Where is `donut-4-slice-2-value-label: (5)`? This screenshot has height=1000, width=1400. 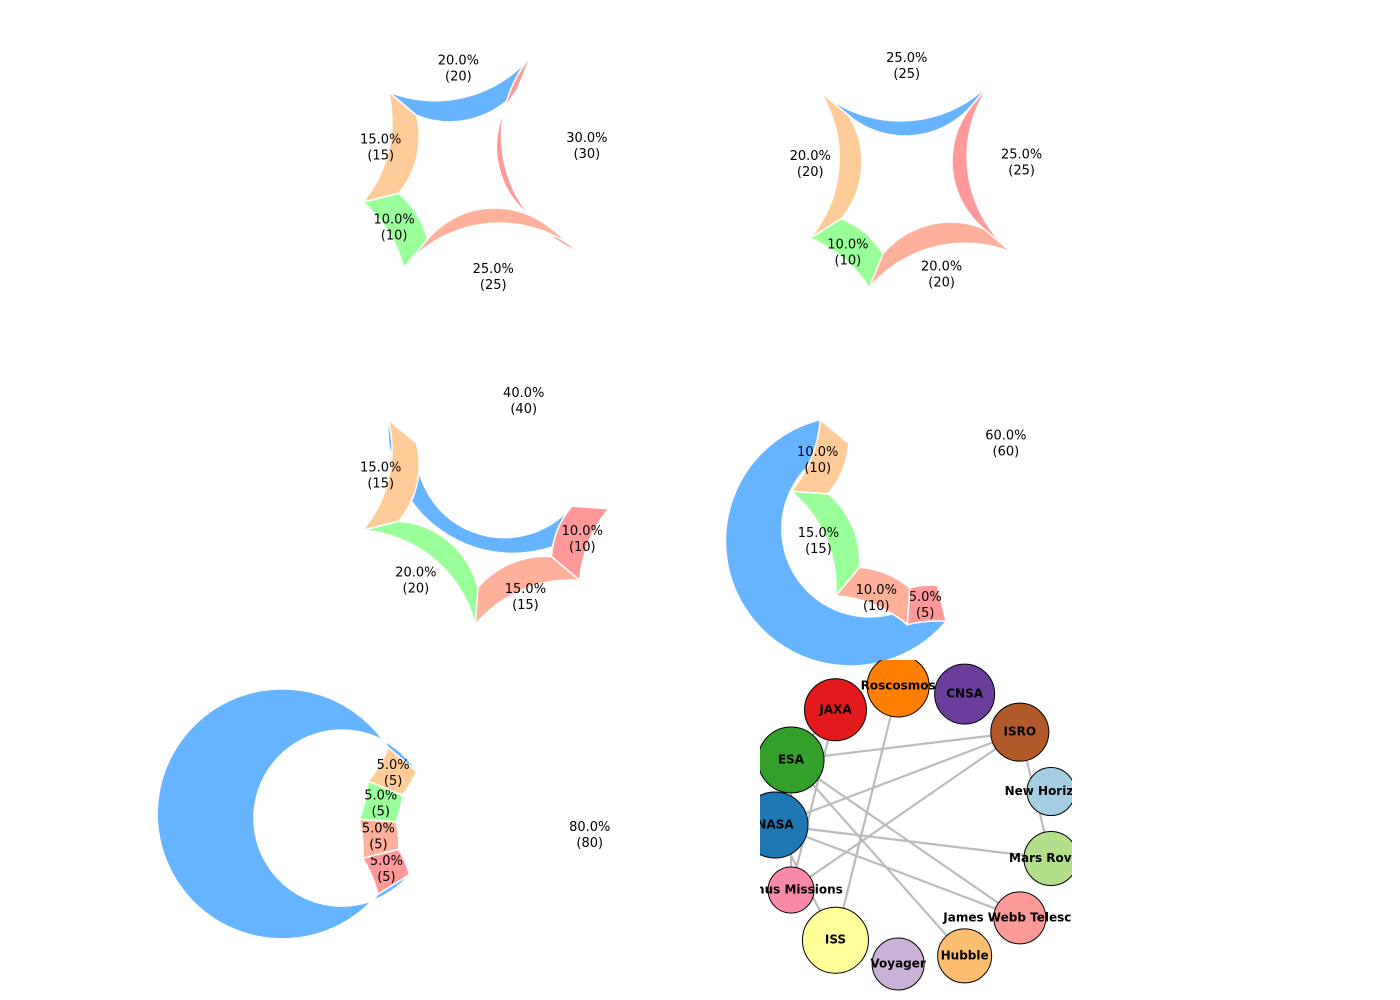 donut-4-slice-2-value-label: (5) is located at coordinates (925, 613).